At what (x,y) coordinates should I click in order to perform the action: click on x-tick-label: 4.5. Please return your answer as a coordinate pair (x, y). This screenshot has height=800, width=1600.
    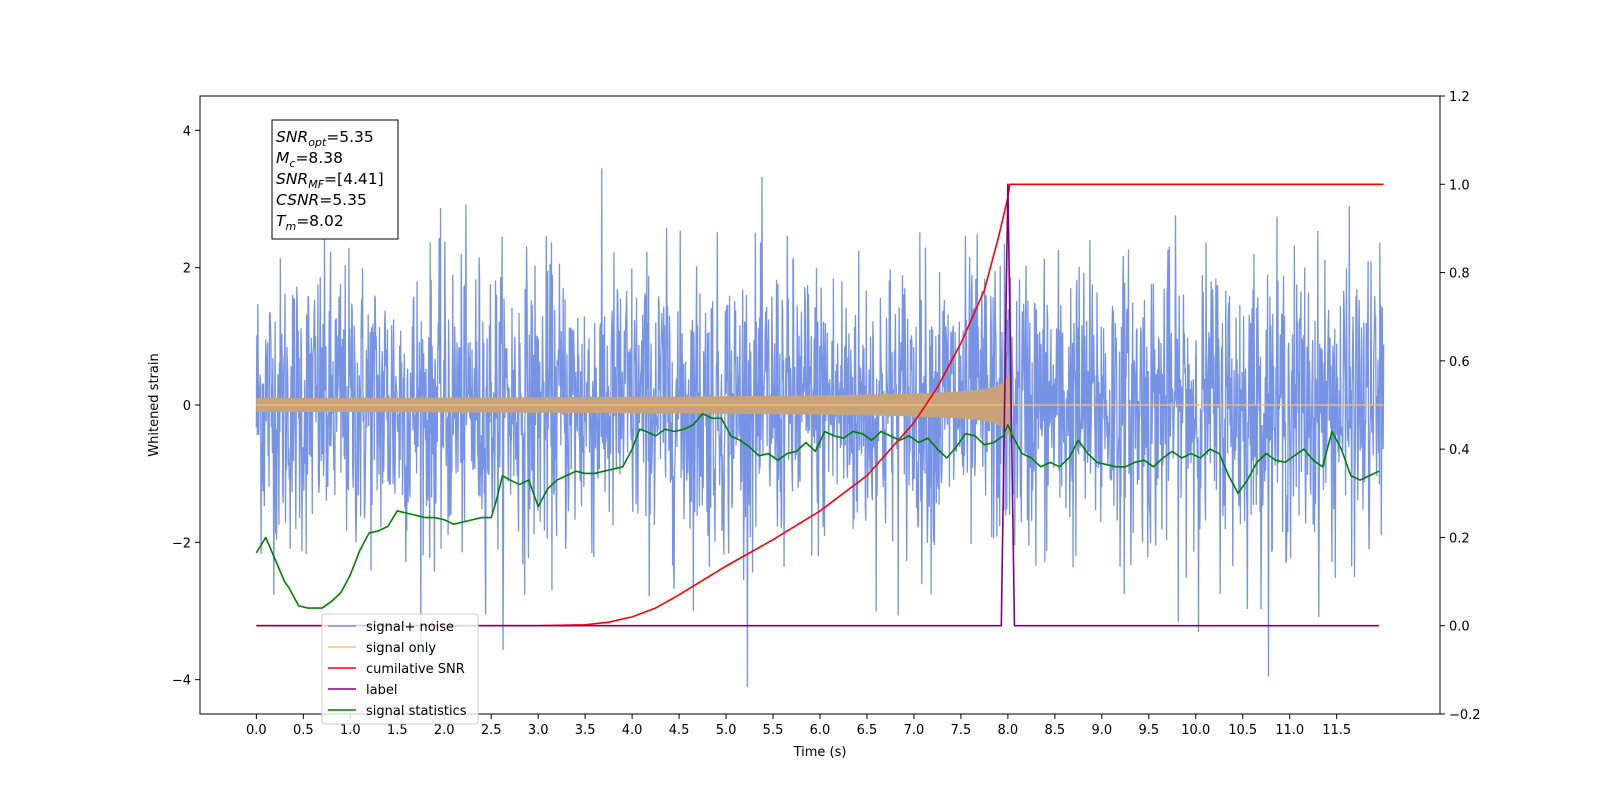
    Looking at the image, I should click on (679, 730).